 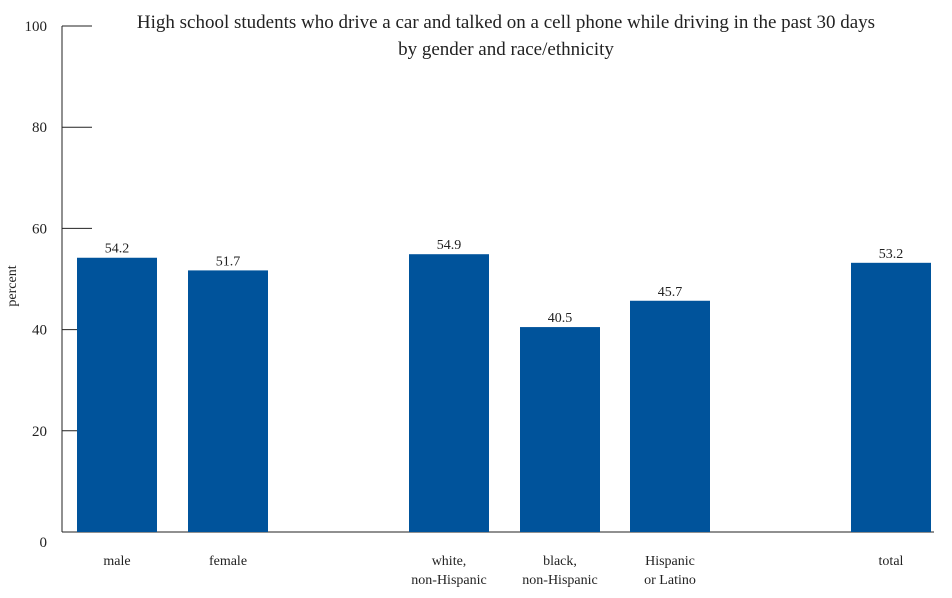 I want to click on y-axis-label: percent, so click(x=12, y=285).